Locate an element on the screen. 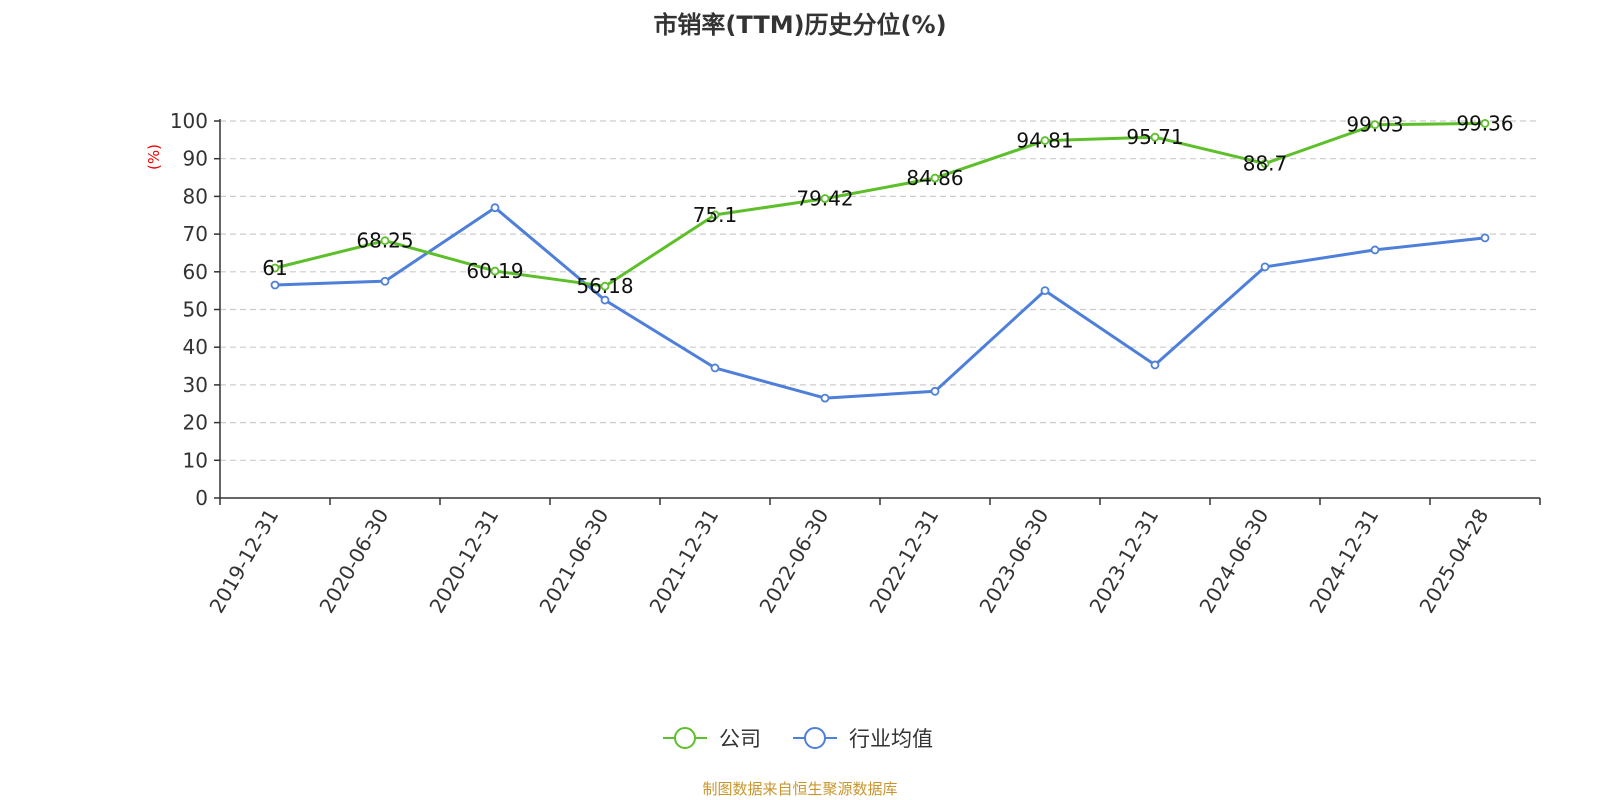  x-tick-label: 2022-06-30 is located at coordinates (793, 561).